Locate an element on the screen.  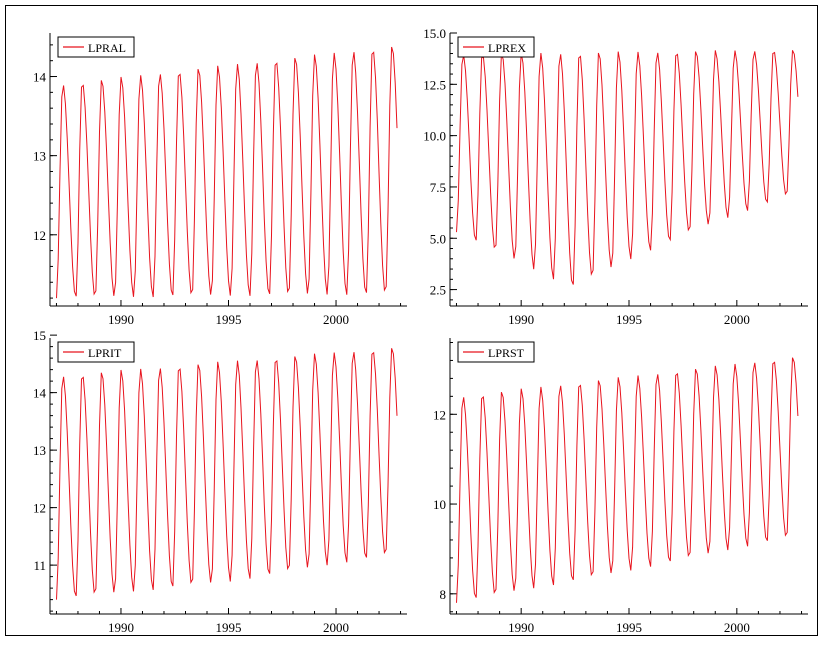
legend-label: LPRAL is located at coordinates (107, 48).